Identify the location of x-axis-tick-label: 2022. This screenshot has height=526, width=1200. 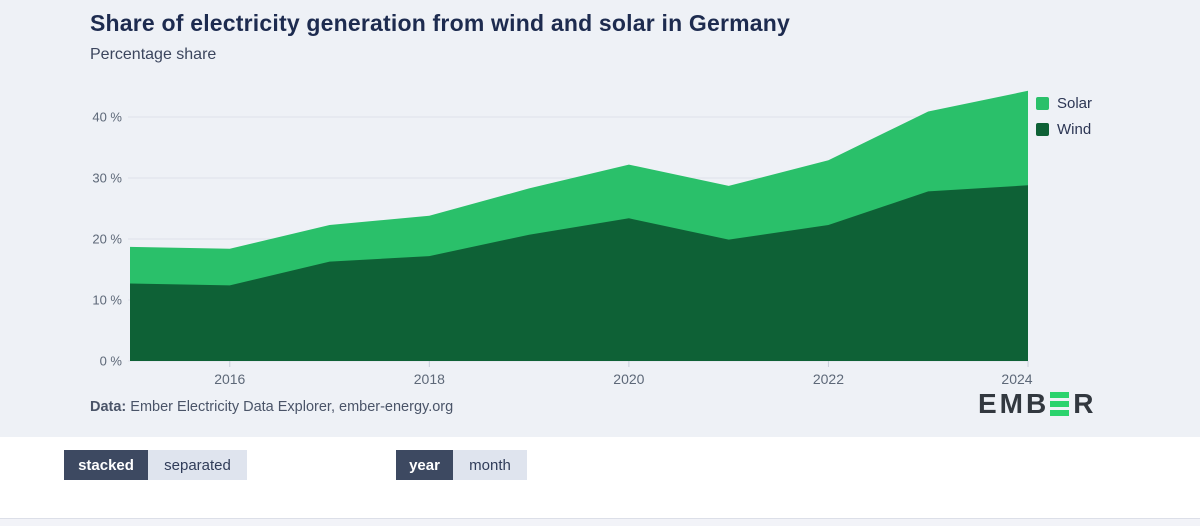
(828, 379).